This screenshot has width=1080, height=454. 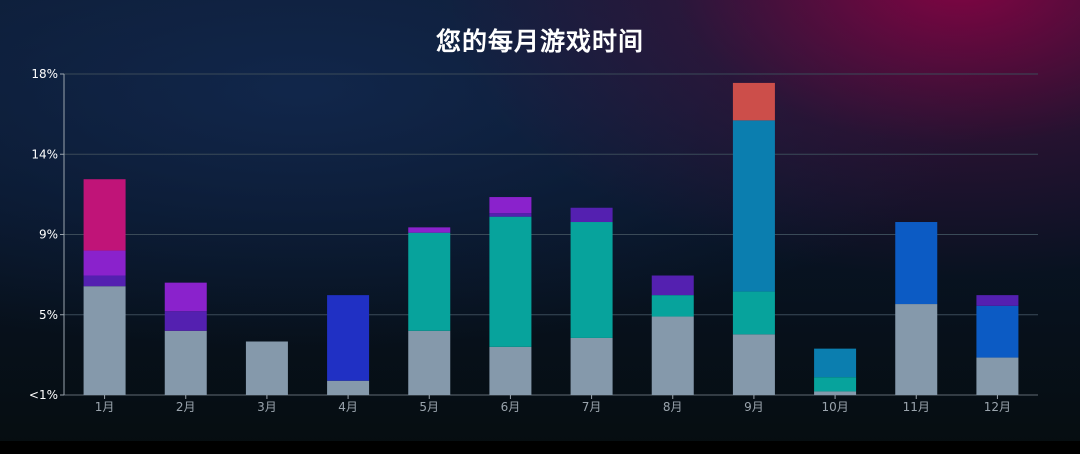 What do you see at coordinates (540, 447) in the screenshot?
I see `bottom-strip` at bounding box center [540, 447].